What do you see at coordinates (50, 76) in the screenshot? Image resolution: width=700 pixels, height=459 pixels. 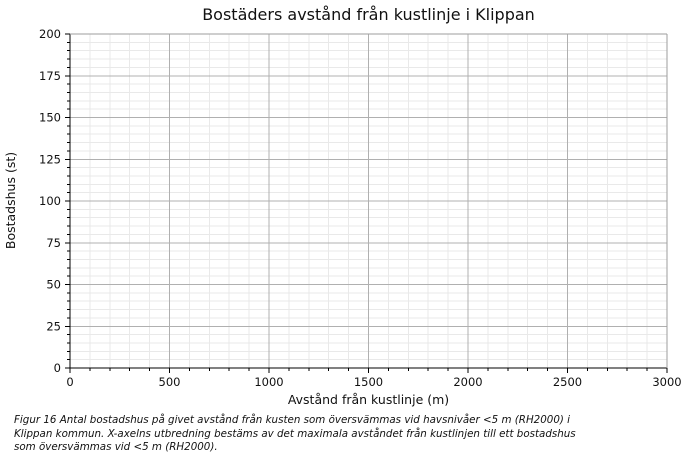 I see `y-tick-label: 175` at bounding box center [50, 76].